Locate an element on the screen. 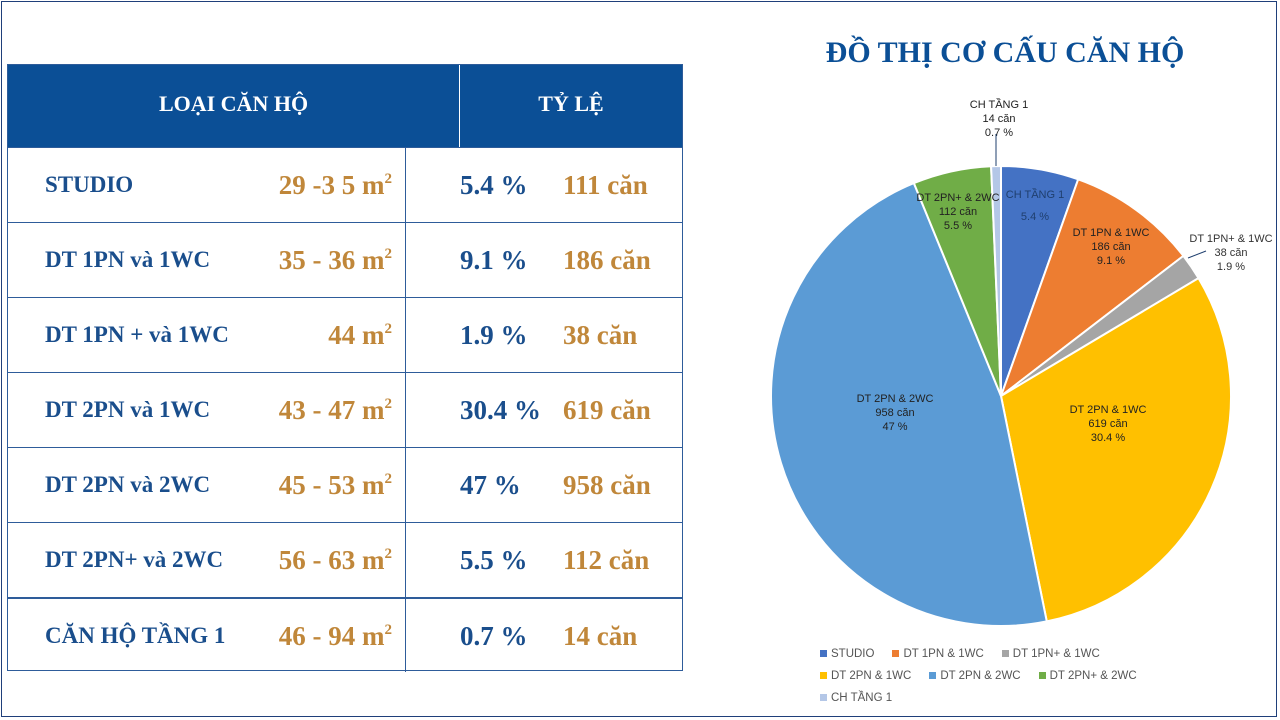  area-value: 43 - 47 m is located at coordinates (331, 410).